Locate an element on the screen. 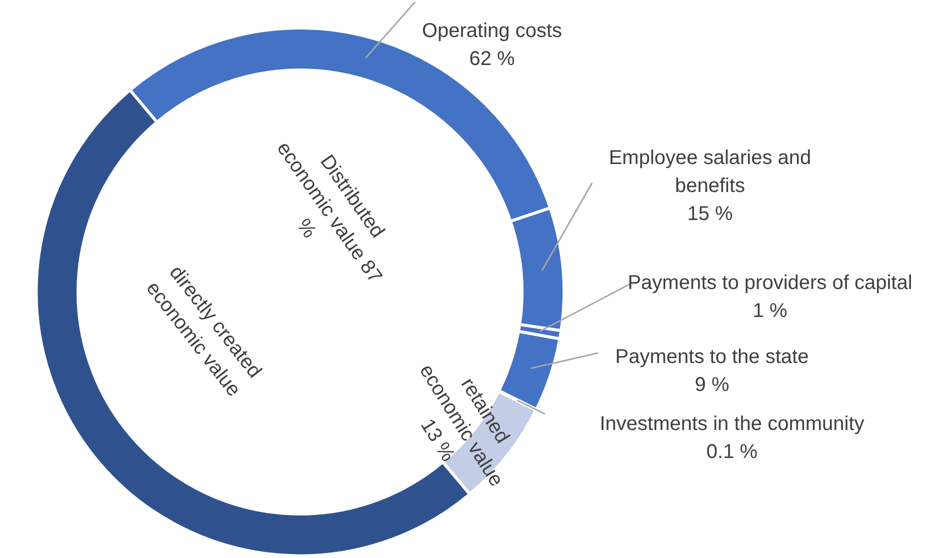  data-label: 62 % is located at coordinates (492, 59).